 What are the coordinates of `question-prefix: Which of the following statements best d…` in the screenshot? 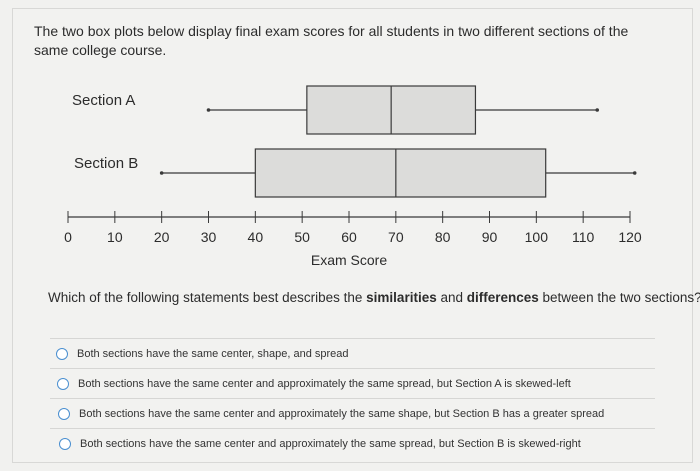 It's located at (207, 297).